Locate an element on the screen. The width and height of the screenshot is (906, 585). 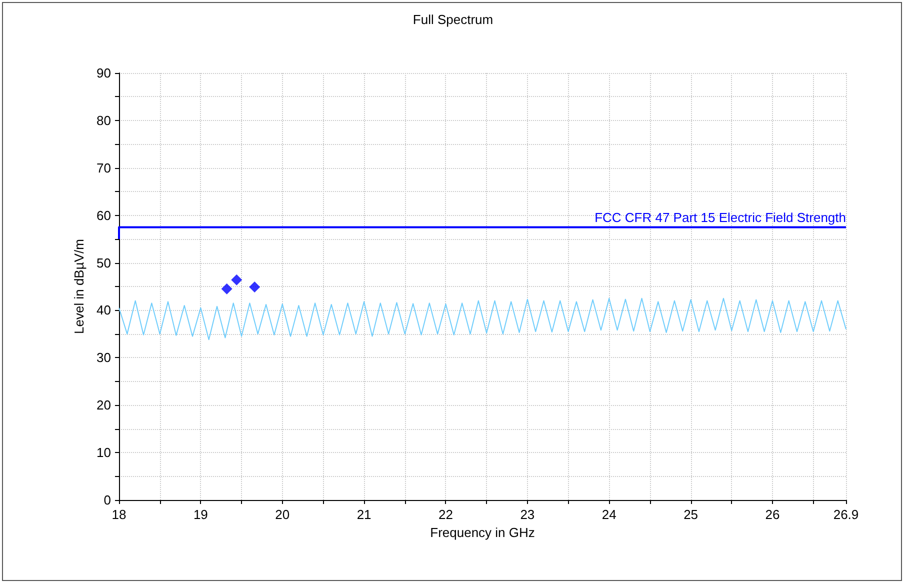
x-axis-title: Frequency in GHz is located at coordinates (482, 532).